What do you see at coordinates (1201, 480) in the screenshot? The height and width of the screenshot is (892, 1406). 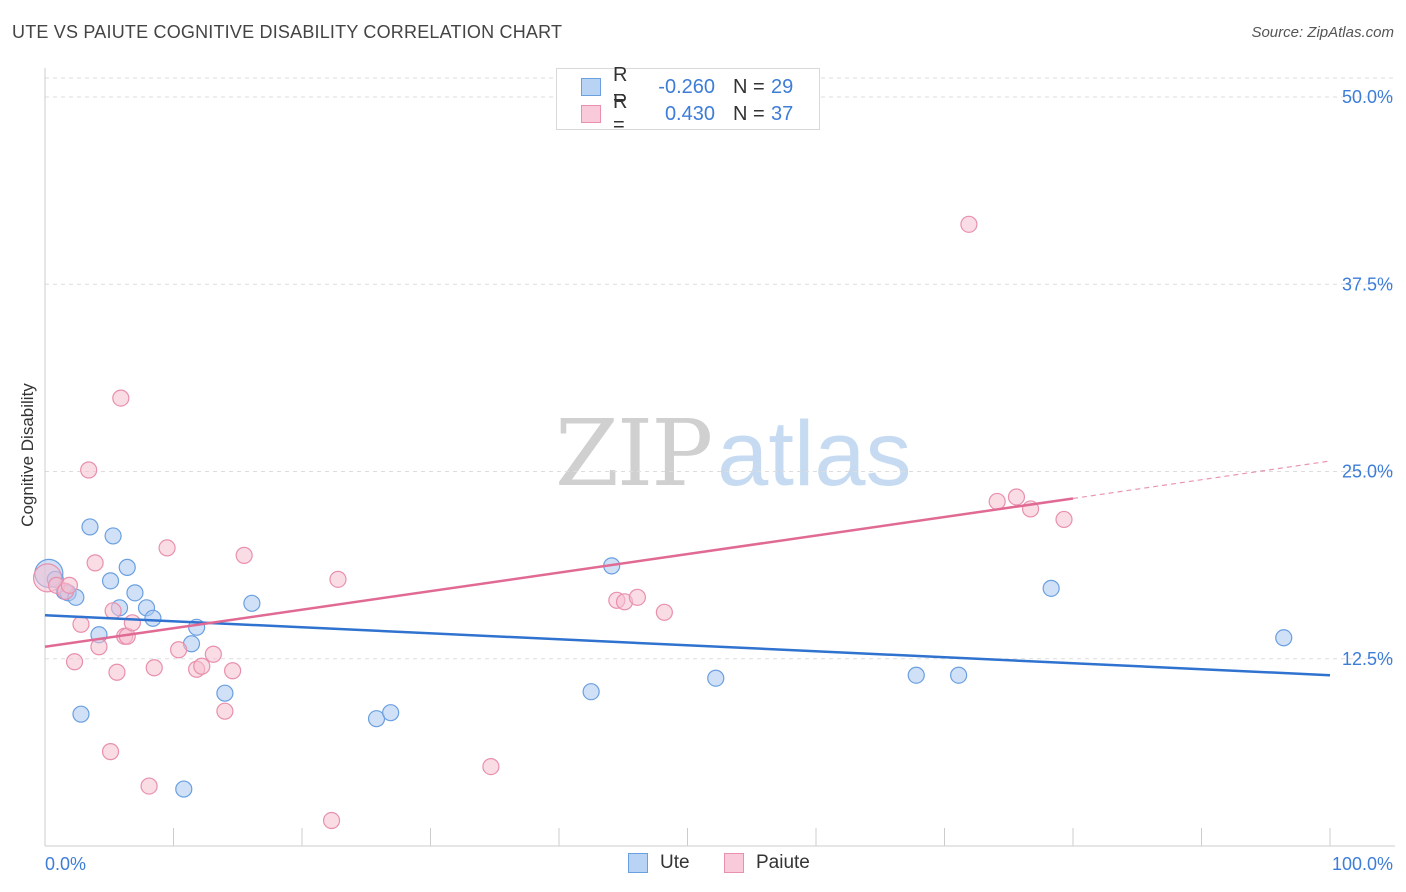 I see `paiute-trend-extension` at bounding box center [1201, 480].